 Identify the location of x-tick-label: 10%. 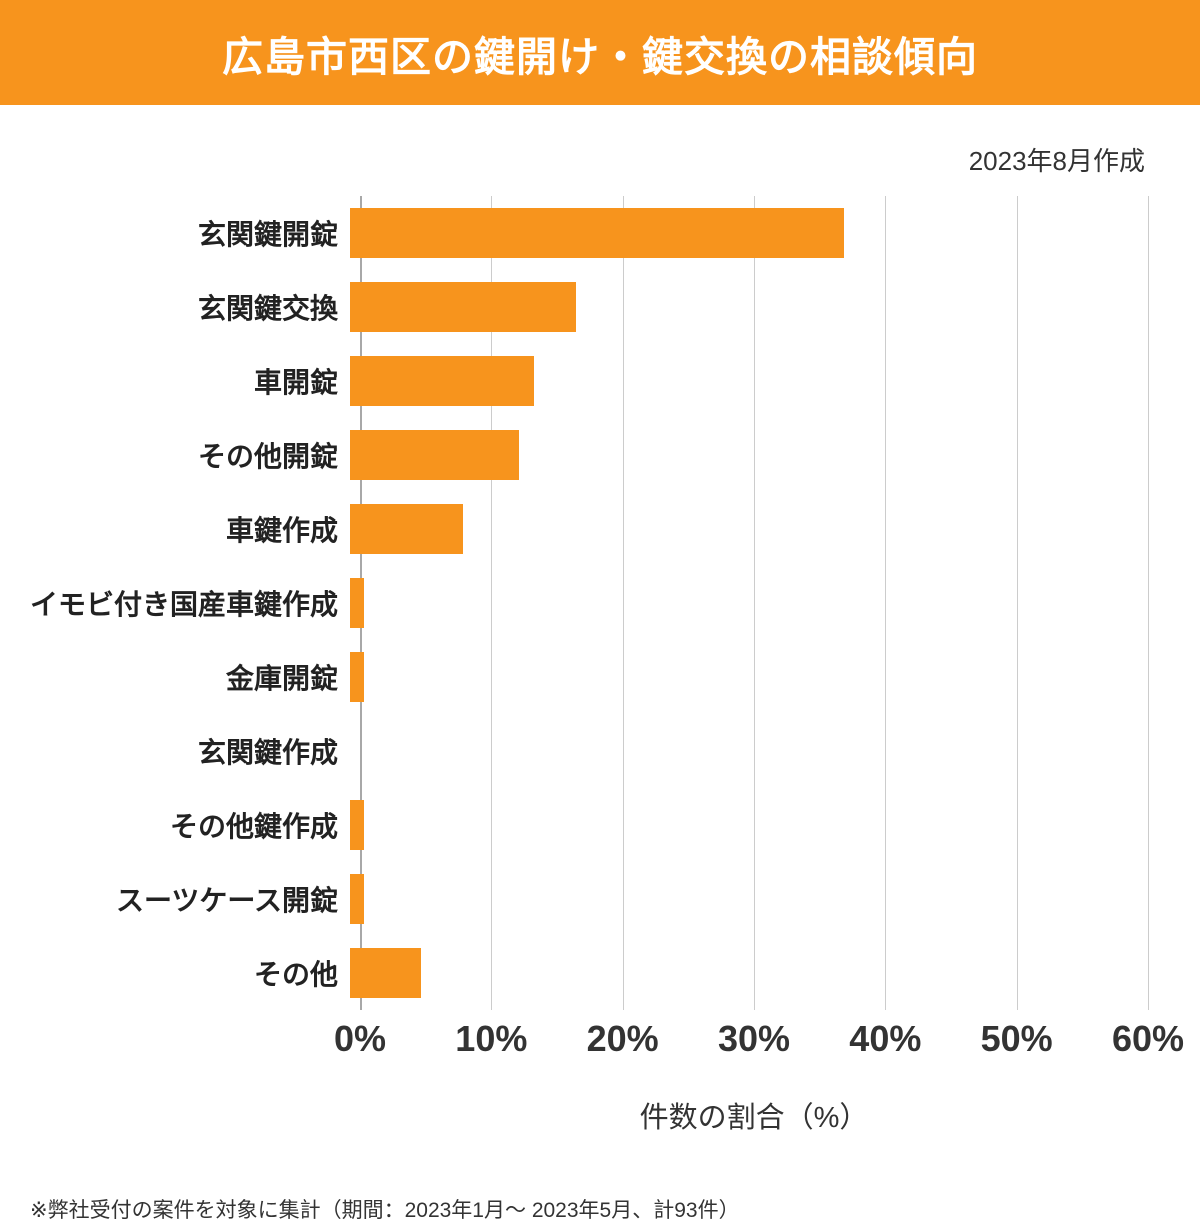
(491, 1038).